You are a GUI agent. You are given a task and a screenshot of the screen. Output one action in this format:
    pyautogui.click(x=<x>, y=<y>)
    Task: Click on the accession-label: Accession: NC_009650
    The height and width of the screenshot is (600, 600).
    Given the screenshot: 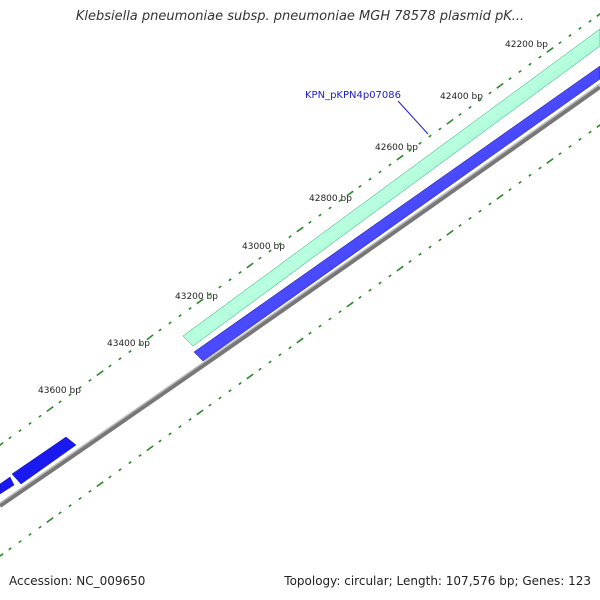 What is the action you would take?
    pyautogui.click(x=77, y=581)
    